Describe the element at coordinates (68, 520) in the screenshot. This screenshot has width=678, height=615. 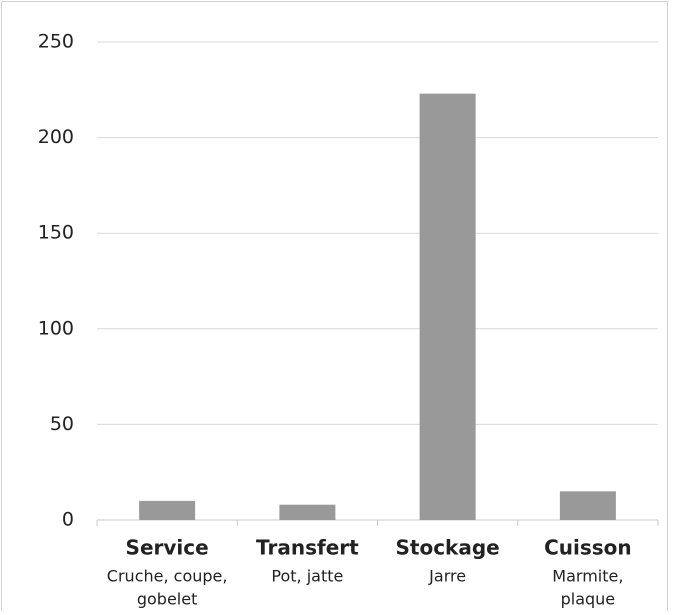
I see `y-tick-label: 0` at that location.